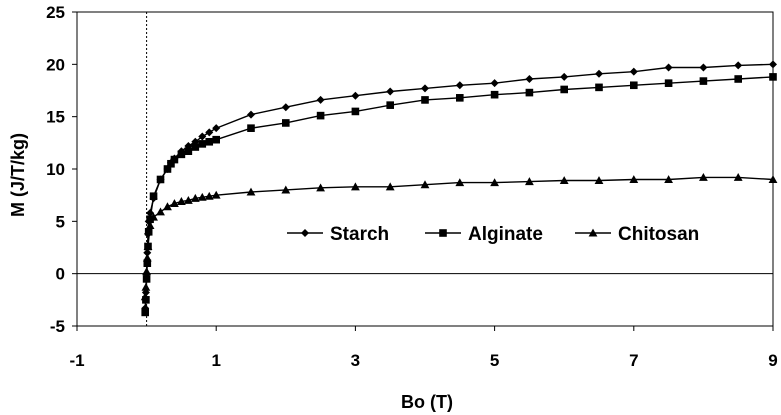  Describe the element at coordinates (60, 274) in the screenshot. I see `y-tick-label: 0` at that location.